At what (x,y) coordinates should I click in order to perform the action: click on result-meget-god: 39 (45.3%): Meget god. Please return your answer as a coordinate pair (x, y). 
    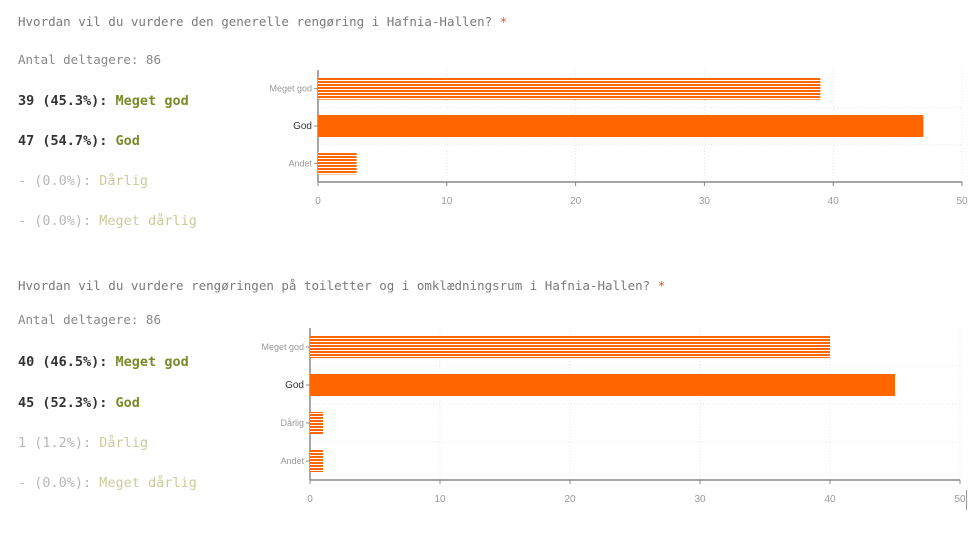
    Looking at the image, I should click on (103, 101).